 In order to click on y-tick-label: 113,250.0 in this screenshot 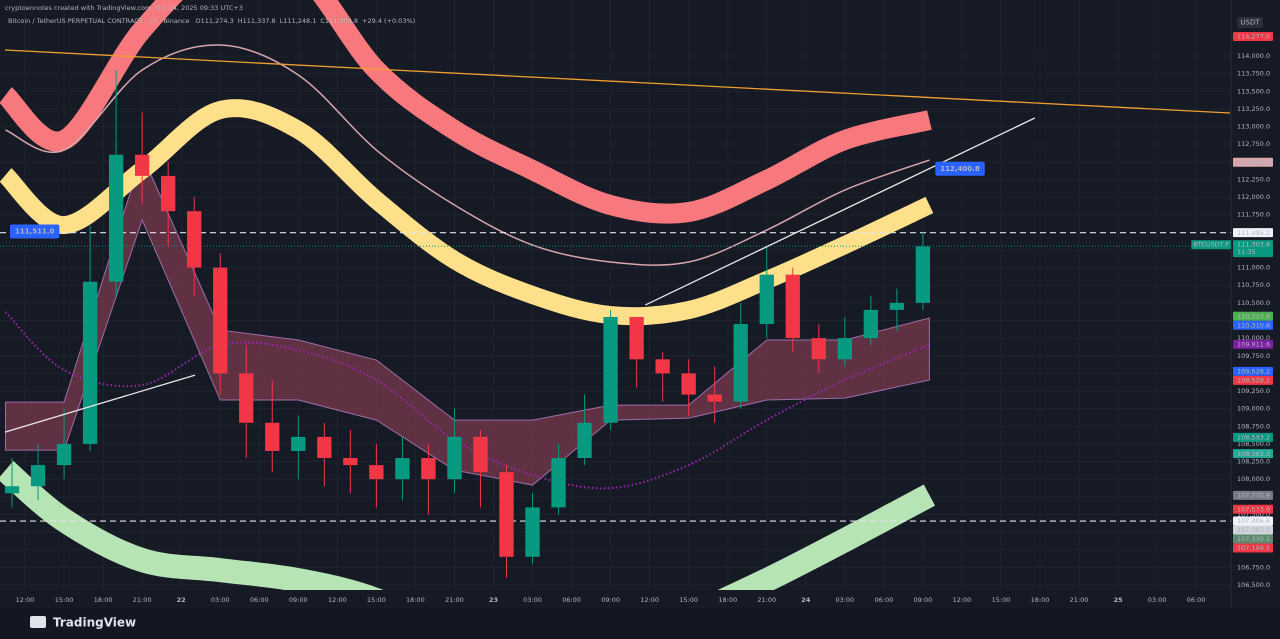, I will do `click(1253, 109)`.